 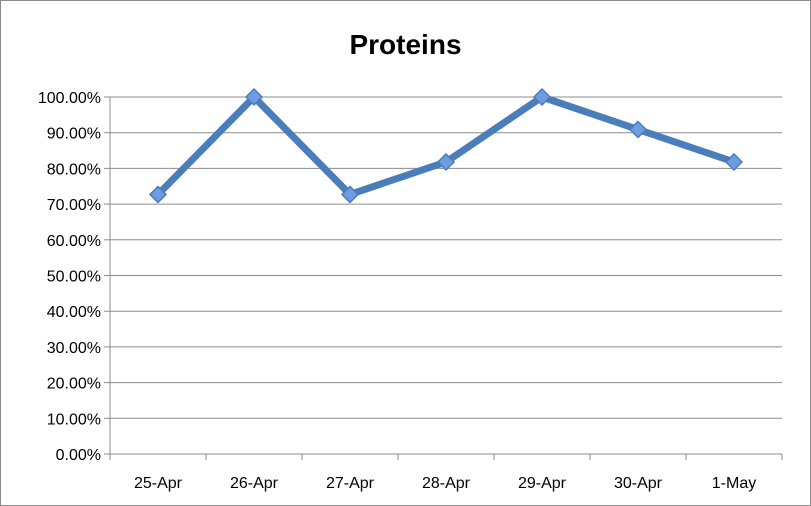 I want to click on y-tick-label: 30.00%, so click(x=74, y=348).